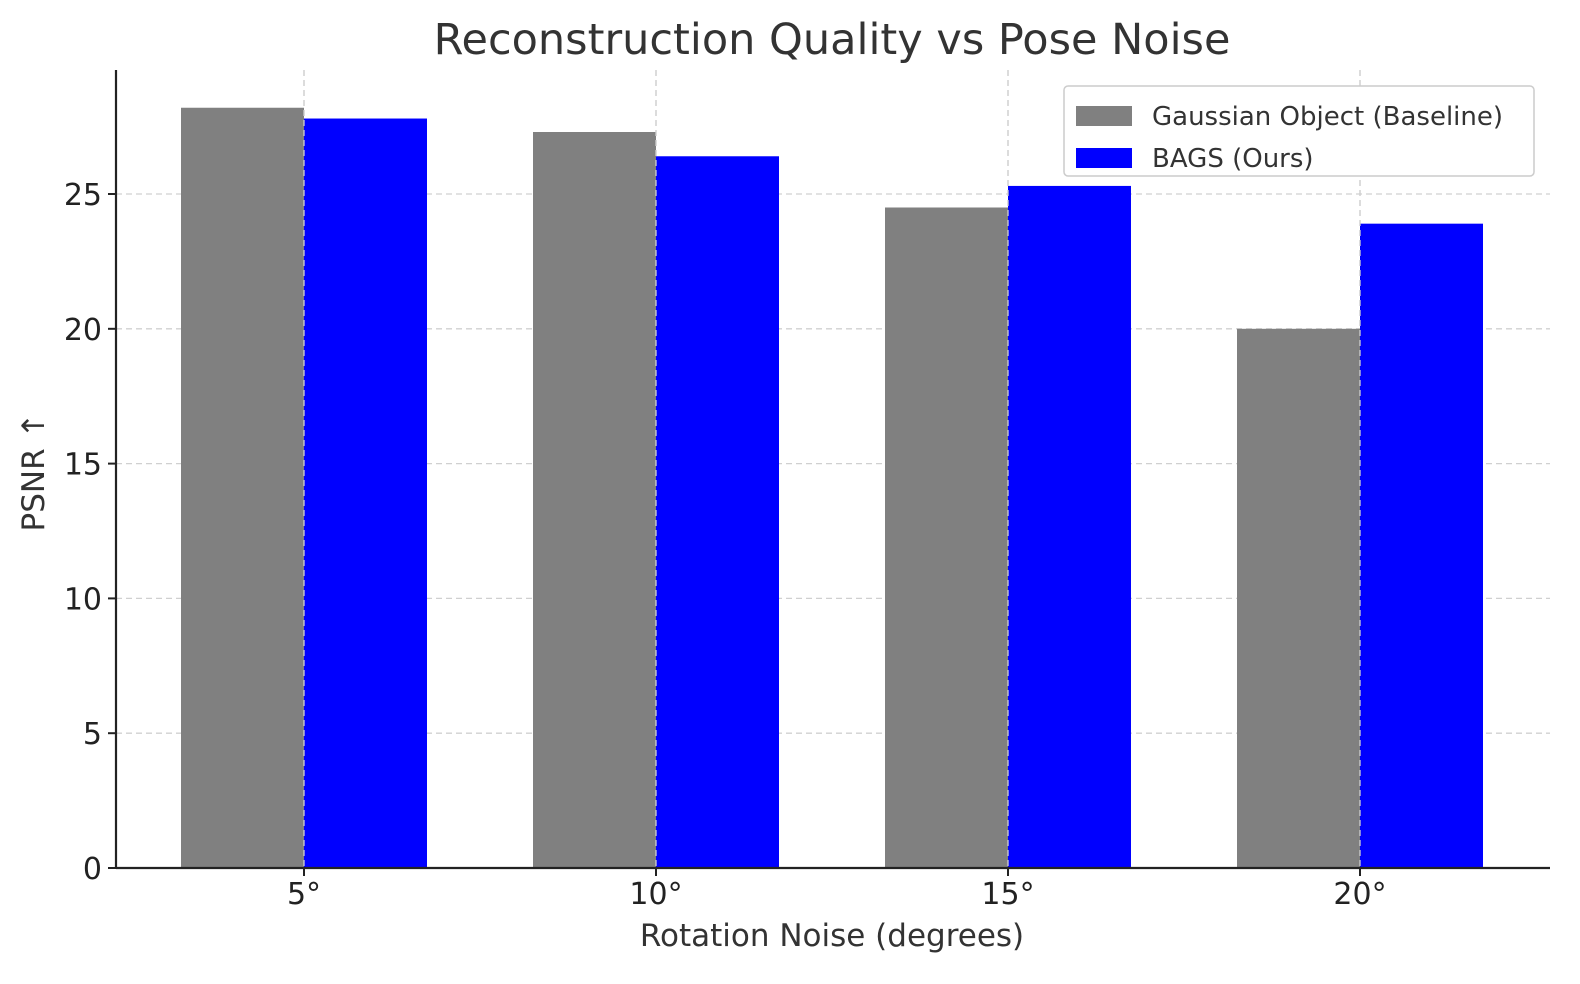 The height and width of the screenshot is (984, 1580). What do you see at coordinates (1359, 894) in the screenshot?
I see `x-tick-label: 20°` at bounding box center [1359, 894].